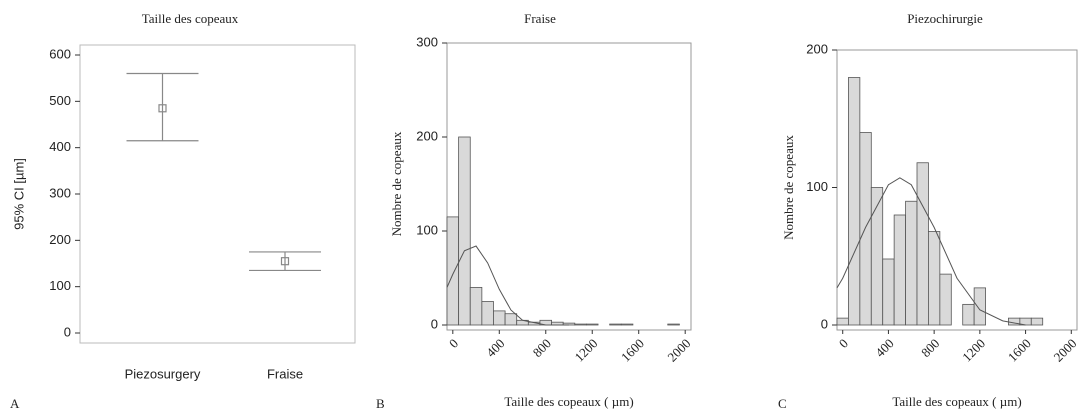 The height and width of the screenshot is (415, 1084). Describe the element at coordinates (945, 18) in the screenshot. I see `chart-title: Piezochirurgie` at that location.